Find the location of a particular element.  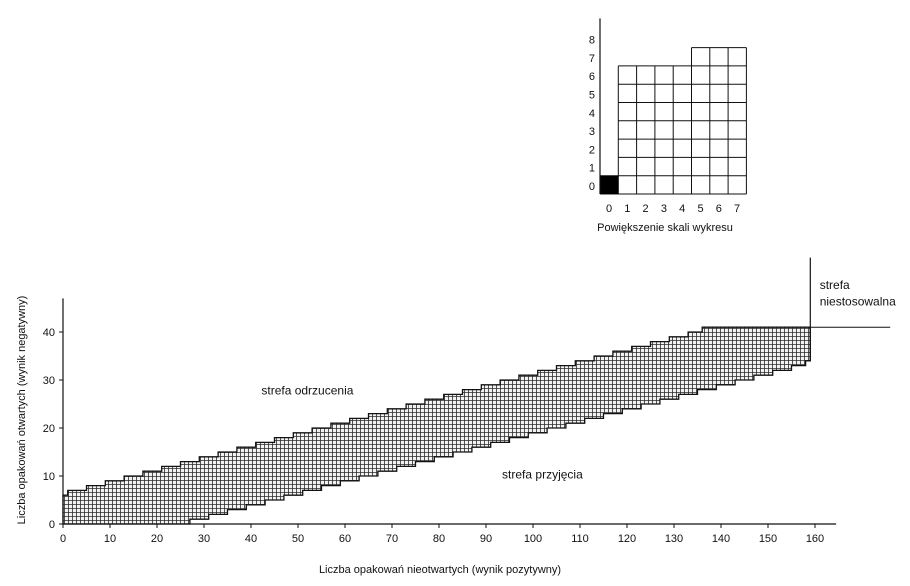

zone-annotation: strefa is located at coordinates (835, 285).